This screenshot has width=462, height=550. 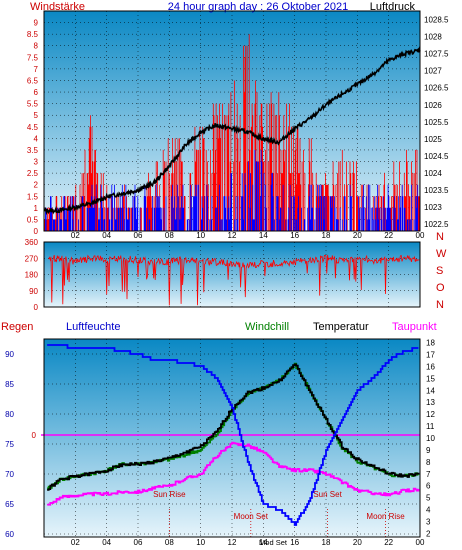 What do you see at coordinates (33, 80) in the screenshot?
I see `wind-speed-tick: 6.5` at bounding box center [33, 80].